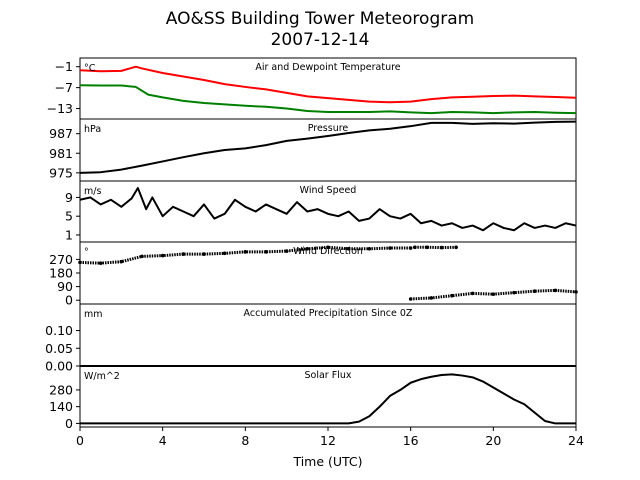 The image size is (640, 480). I want to click on y-tick-label: 987, so click(61, 133).